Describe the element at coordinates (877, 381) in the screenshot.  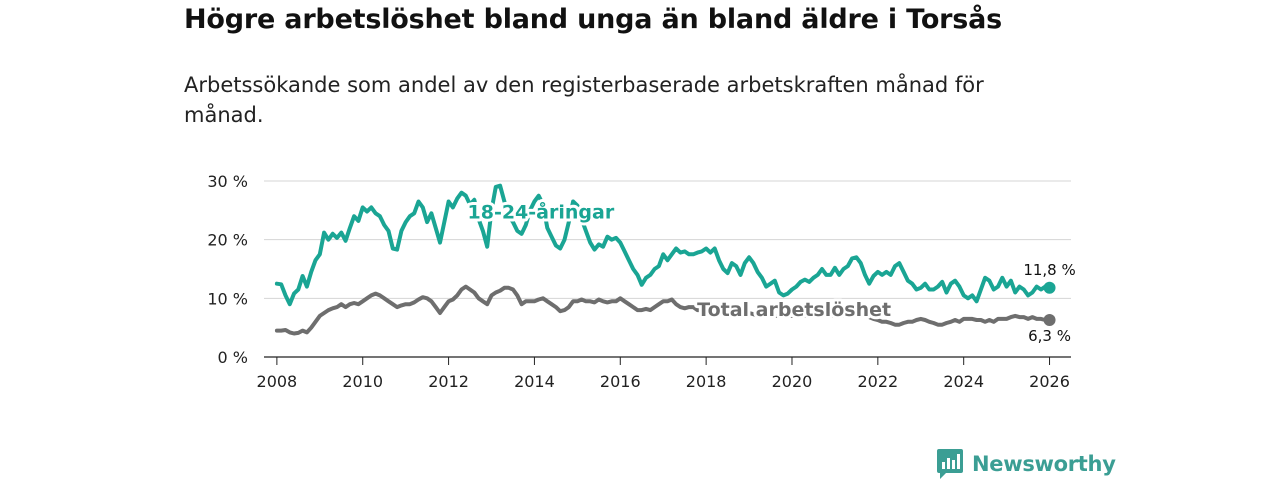
I see `x-tick-label: 2022` at that location.